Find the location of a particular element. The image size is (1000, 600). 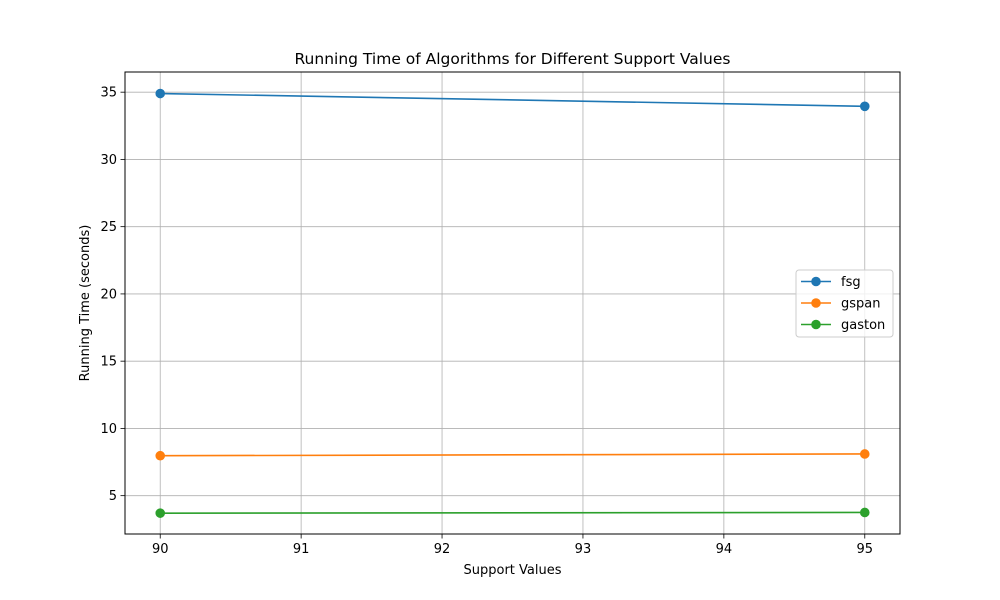

y-tick-label: 35 is located at coordinates (108, 93).